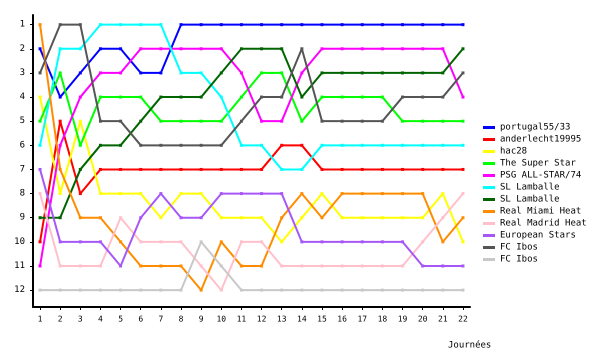 The height and width of the screenshot is (350, 600). What do you see at coordinates (22, 25) in the screenshot?
I see `y-tick-label: 1` at bounding box center [22, 25].